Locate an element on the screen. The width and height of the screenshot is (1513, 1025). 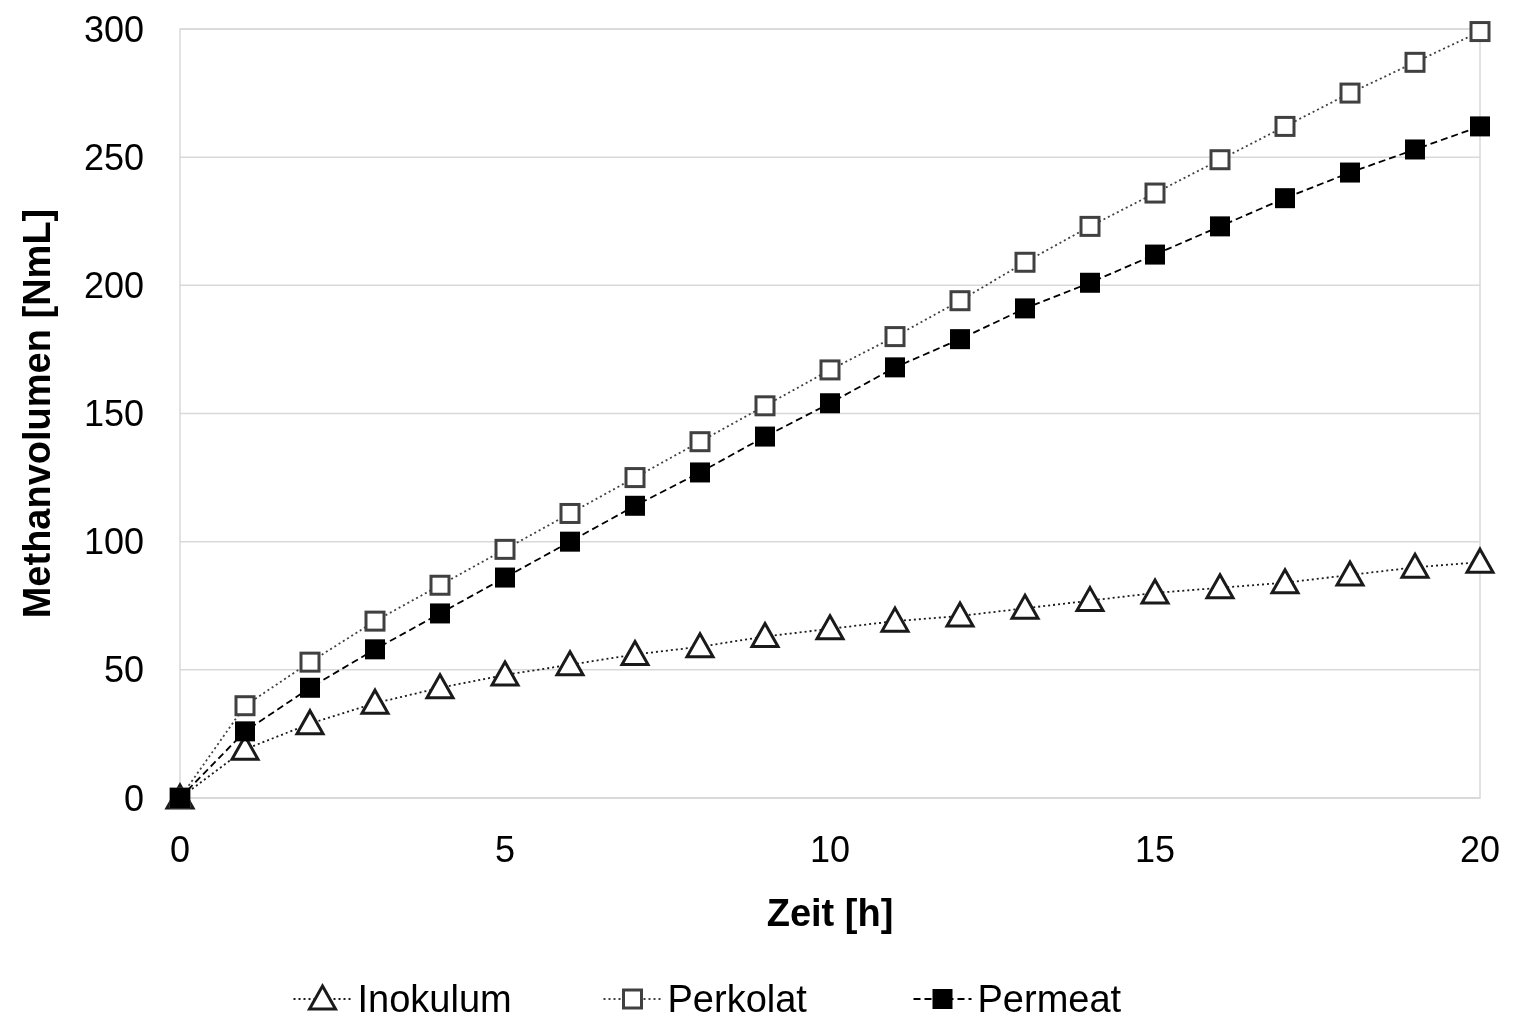
x-tick-label: 20 is located at coordinates (1480, 849).